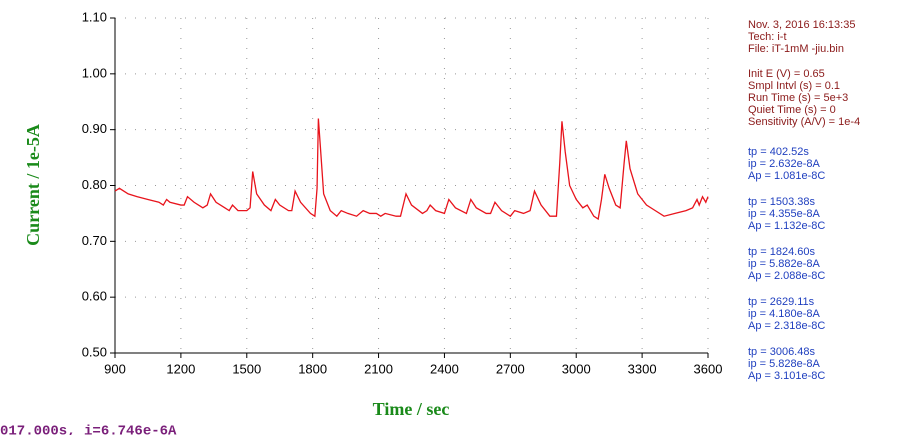  Describe the element at coordinates (786, 74) in the screenshot. I see `info-text: Init E (V) = 0.65` at that location.